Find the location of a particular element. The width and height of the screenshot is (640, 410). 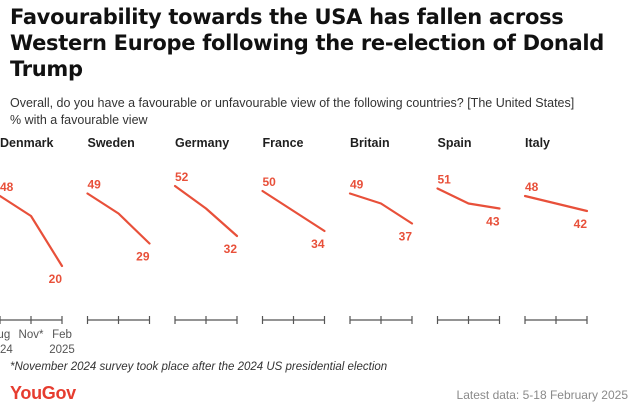

series-line-spain is located at coordinates (468, 198).